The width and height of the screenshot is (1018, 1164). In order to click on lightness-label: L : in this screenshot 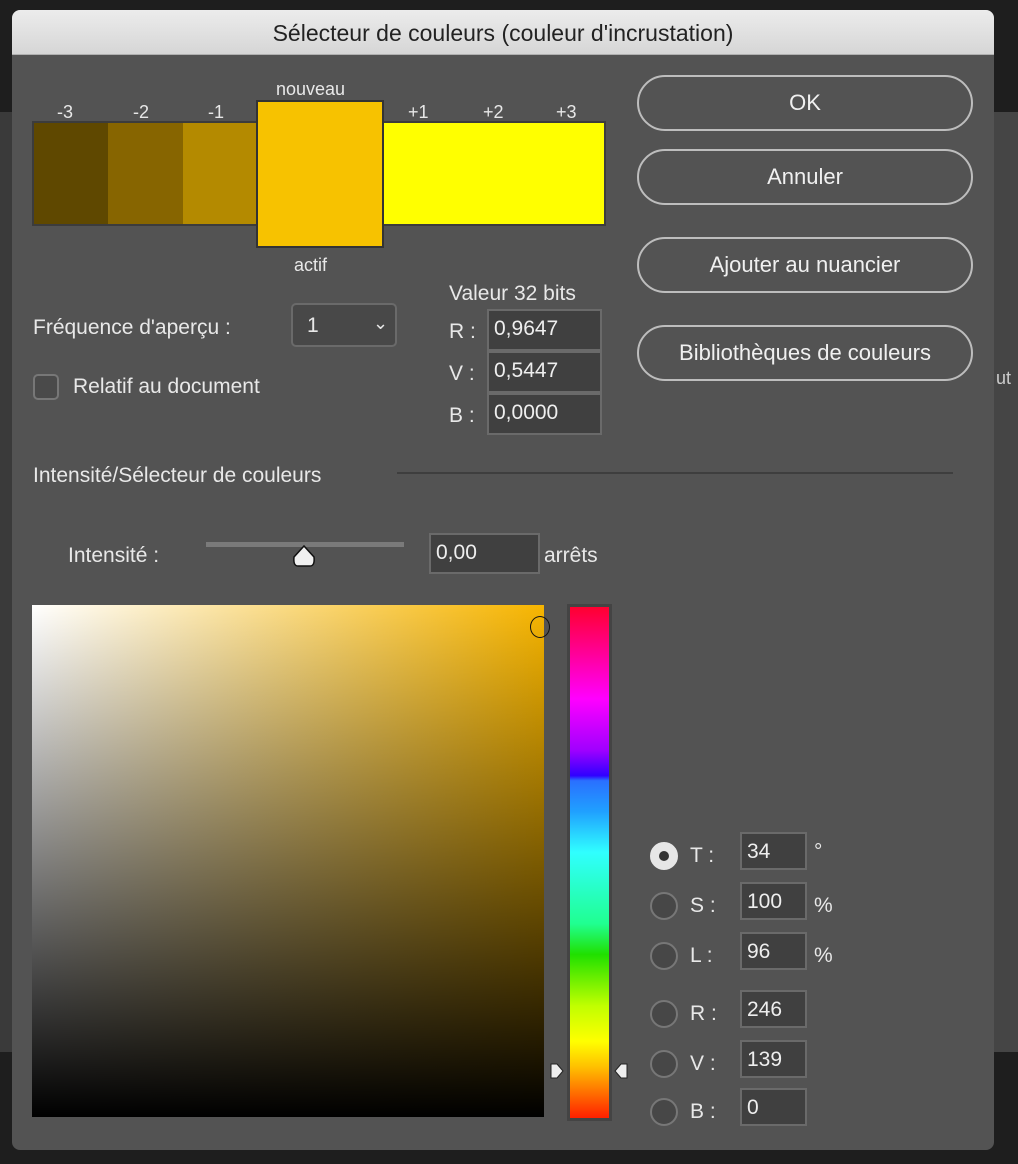, I will do `click(701, 955)`.